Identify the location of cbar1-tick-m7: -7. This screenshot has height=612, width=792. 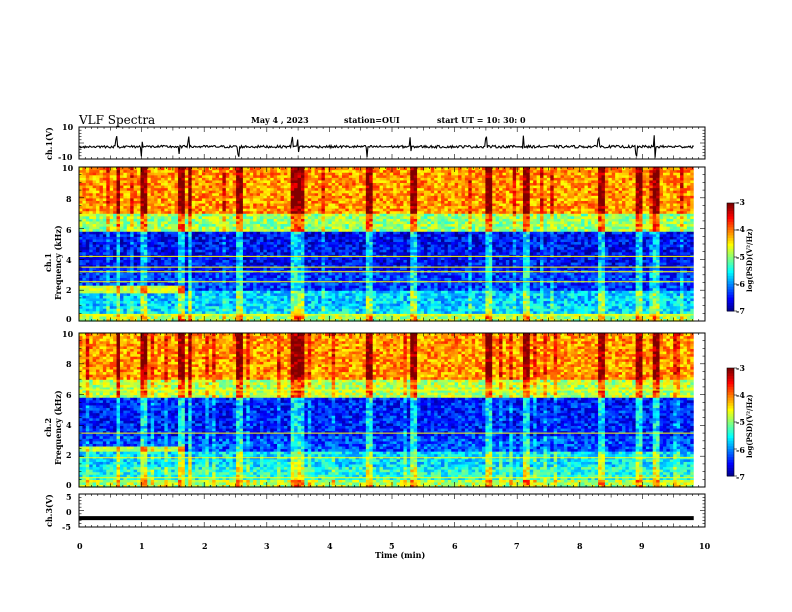
(740, 311).